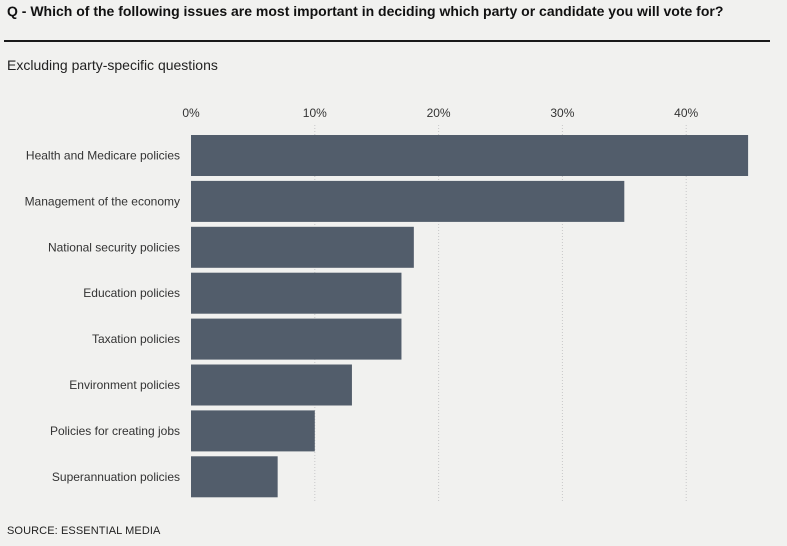  I want to click on category-label: National security policies, so click(114, 247).